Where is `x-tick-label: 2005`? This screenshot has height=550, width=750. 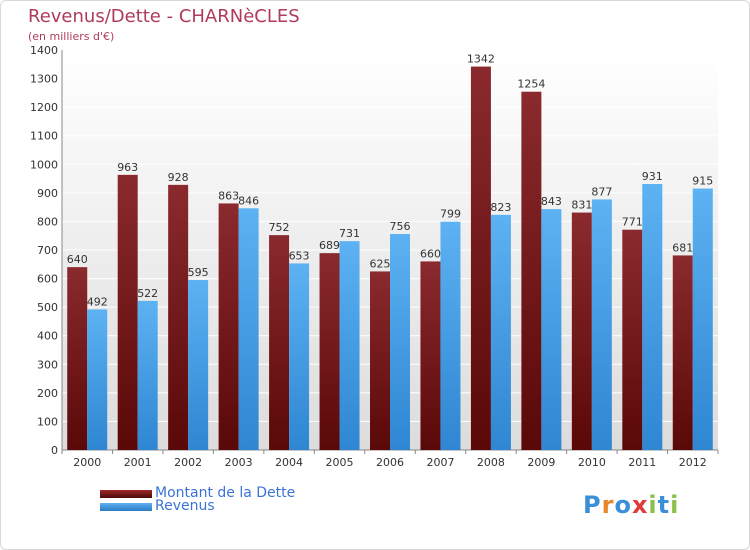 x-tick-label: 2005 is located at coordinates (340, 462).